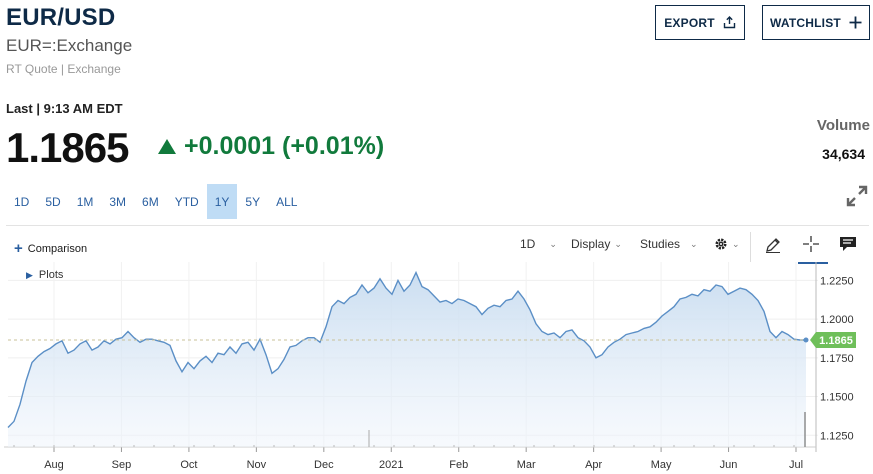 This screenshot has width=873, height=474. I want to click on play-triangle-icon: ▶, so click(29, 274).